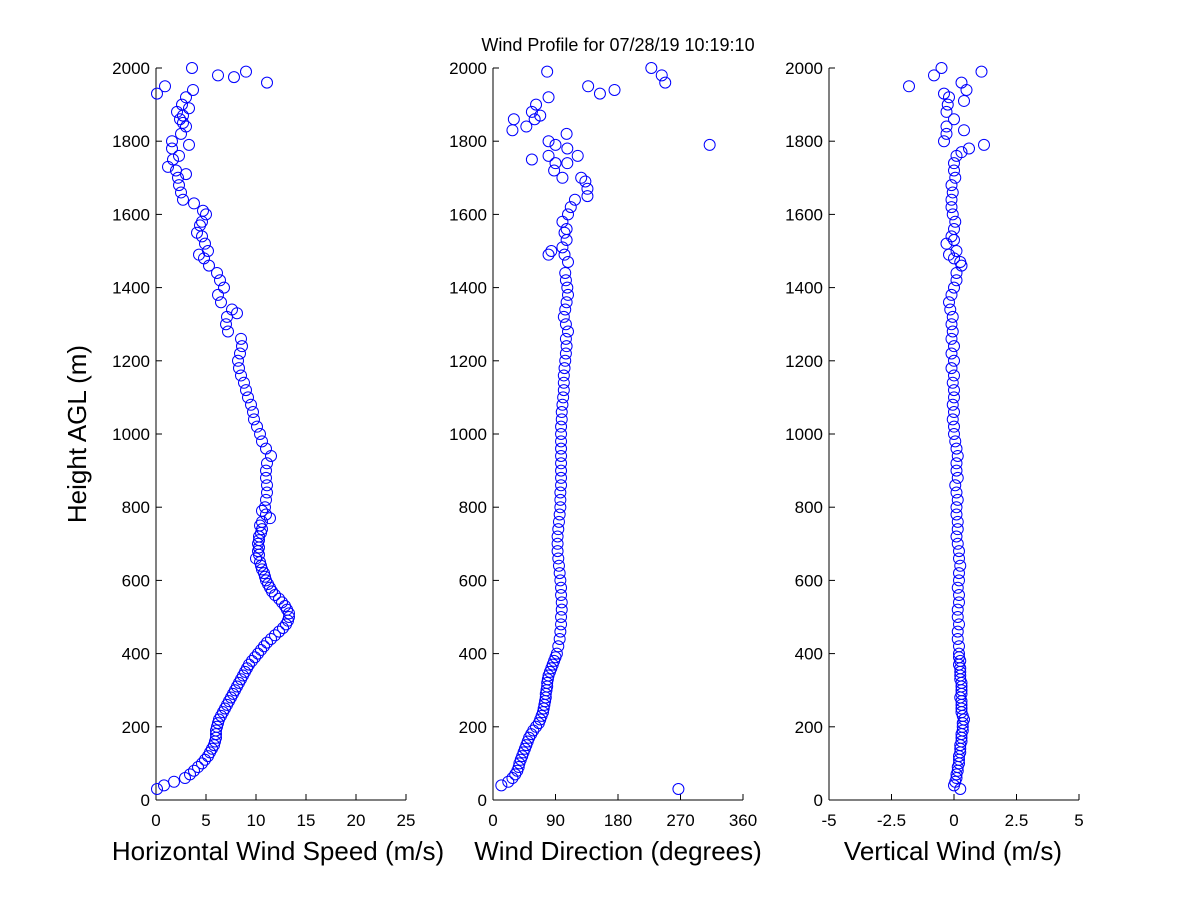  I want to click on y-tick-label: 400, so click(473, 654).